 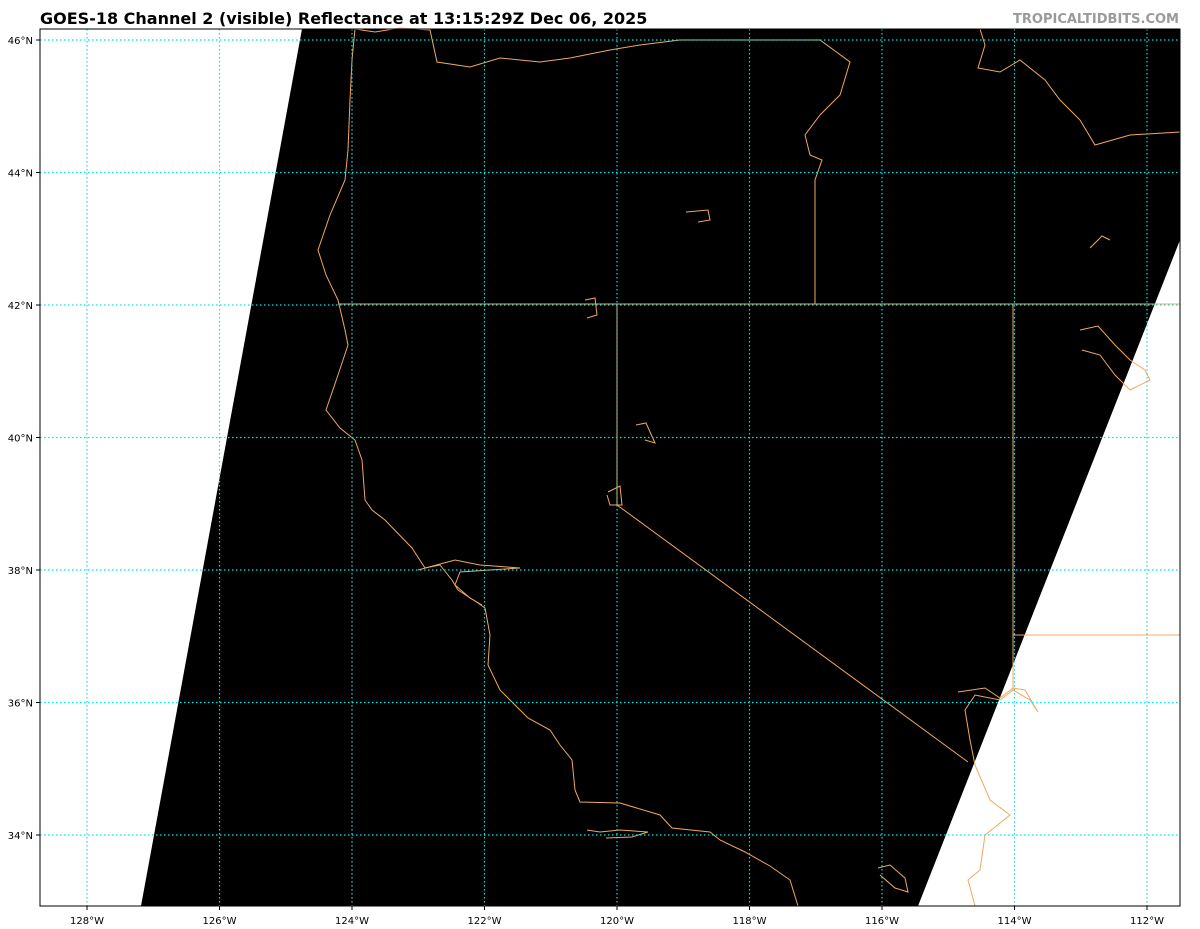 What do you see at coordinates (485, 921) in the screenshot?
I see `longitude-tick-label: 122°W` at bounding box center [485, 921].